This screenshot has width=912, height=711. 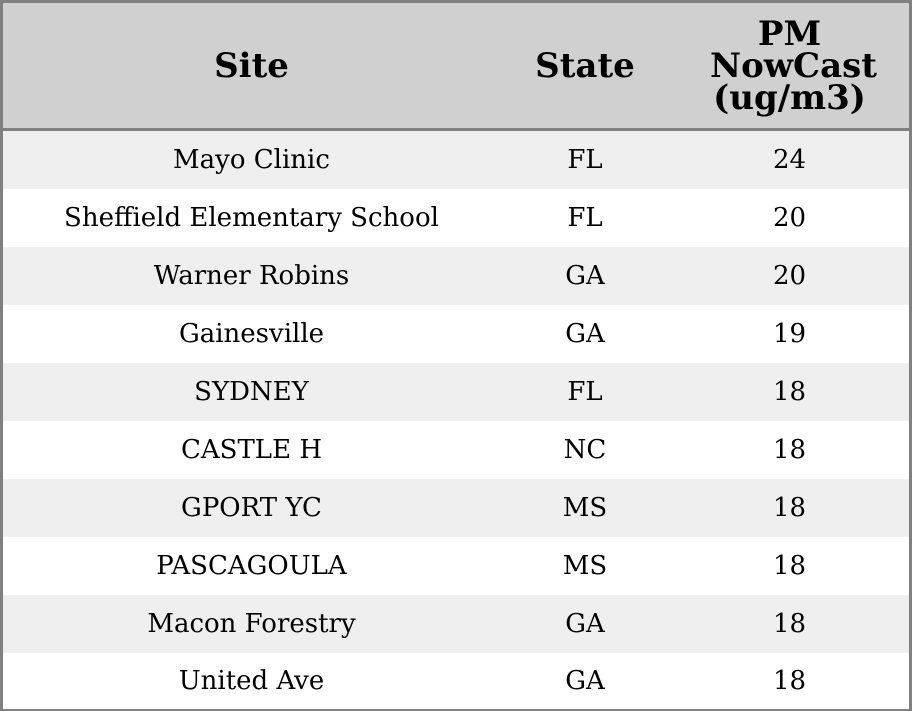 I want to click on table-row: United Ave GA 18, so click(x=456, y=681).